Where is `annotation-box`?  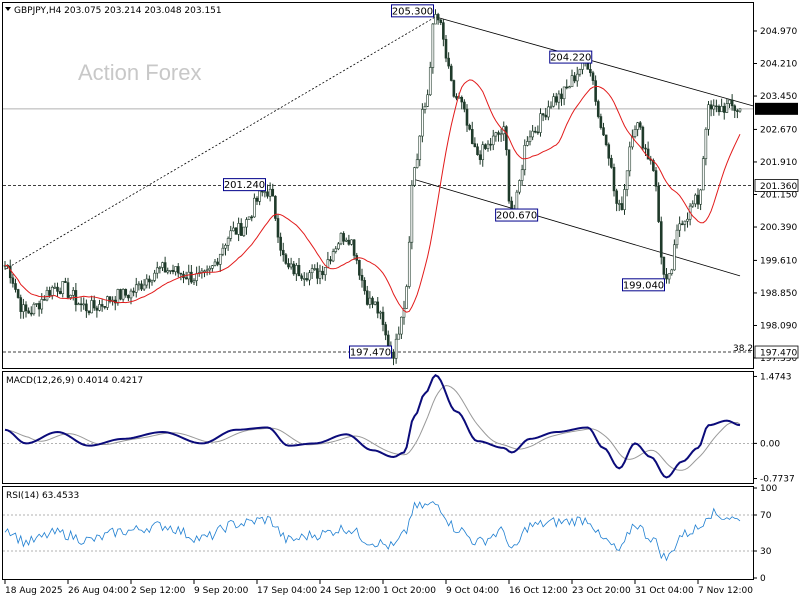 annotation-box is located at coordinates (643, 285).